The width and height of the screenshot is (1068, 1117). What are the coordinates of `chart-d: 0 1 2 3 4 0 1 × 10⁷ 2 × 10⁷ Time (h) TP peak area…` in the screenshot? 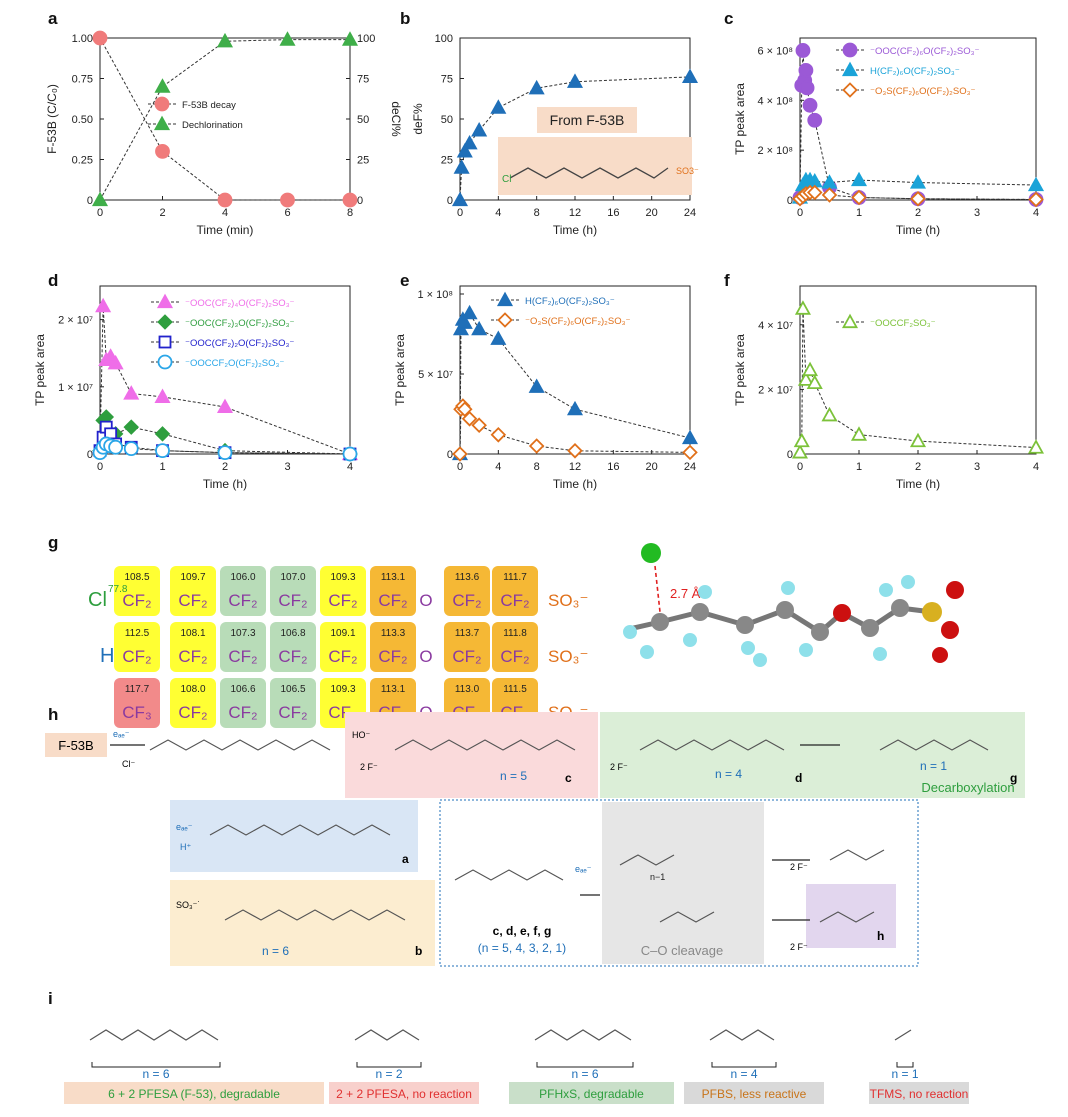 It's located at (196, 388).